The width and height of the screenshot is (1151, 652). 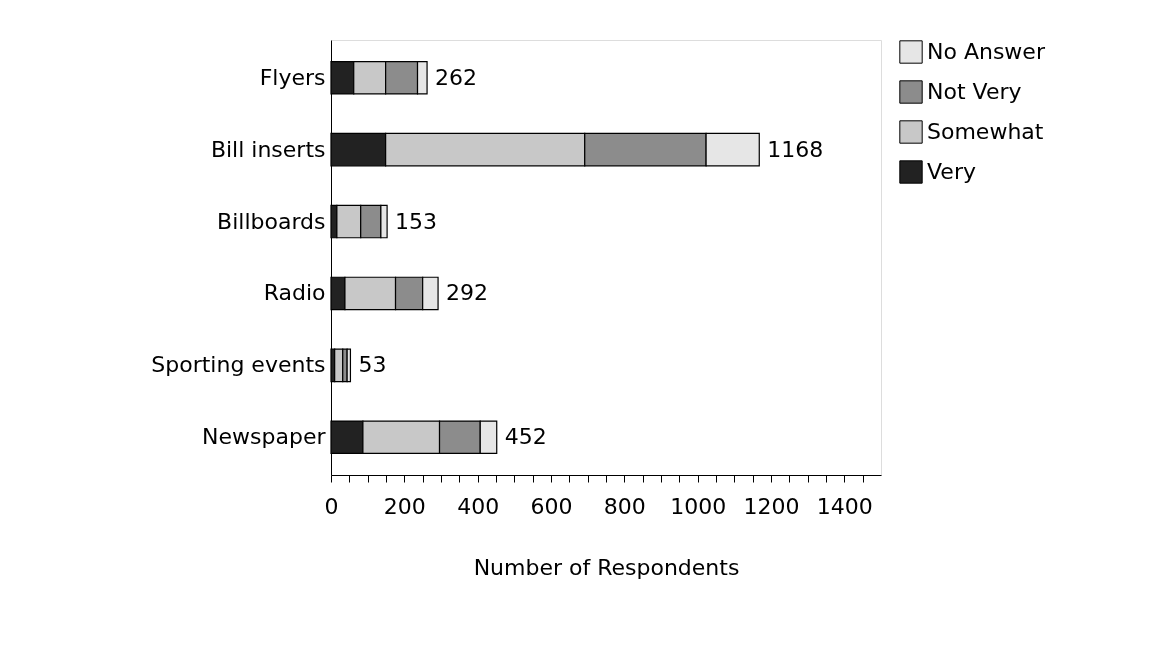 I want to click on legend-label: No Answer, so click(x=986, y=51).